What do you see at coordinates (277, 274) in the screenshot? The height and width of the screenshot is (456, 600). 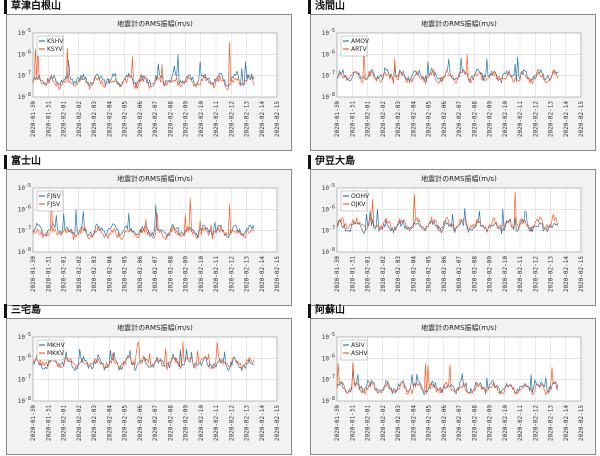 I see `x-tick-label: 2020-02-15` at bounding box center [277, 274].